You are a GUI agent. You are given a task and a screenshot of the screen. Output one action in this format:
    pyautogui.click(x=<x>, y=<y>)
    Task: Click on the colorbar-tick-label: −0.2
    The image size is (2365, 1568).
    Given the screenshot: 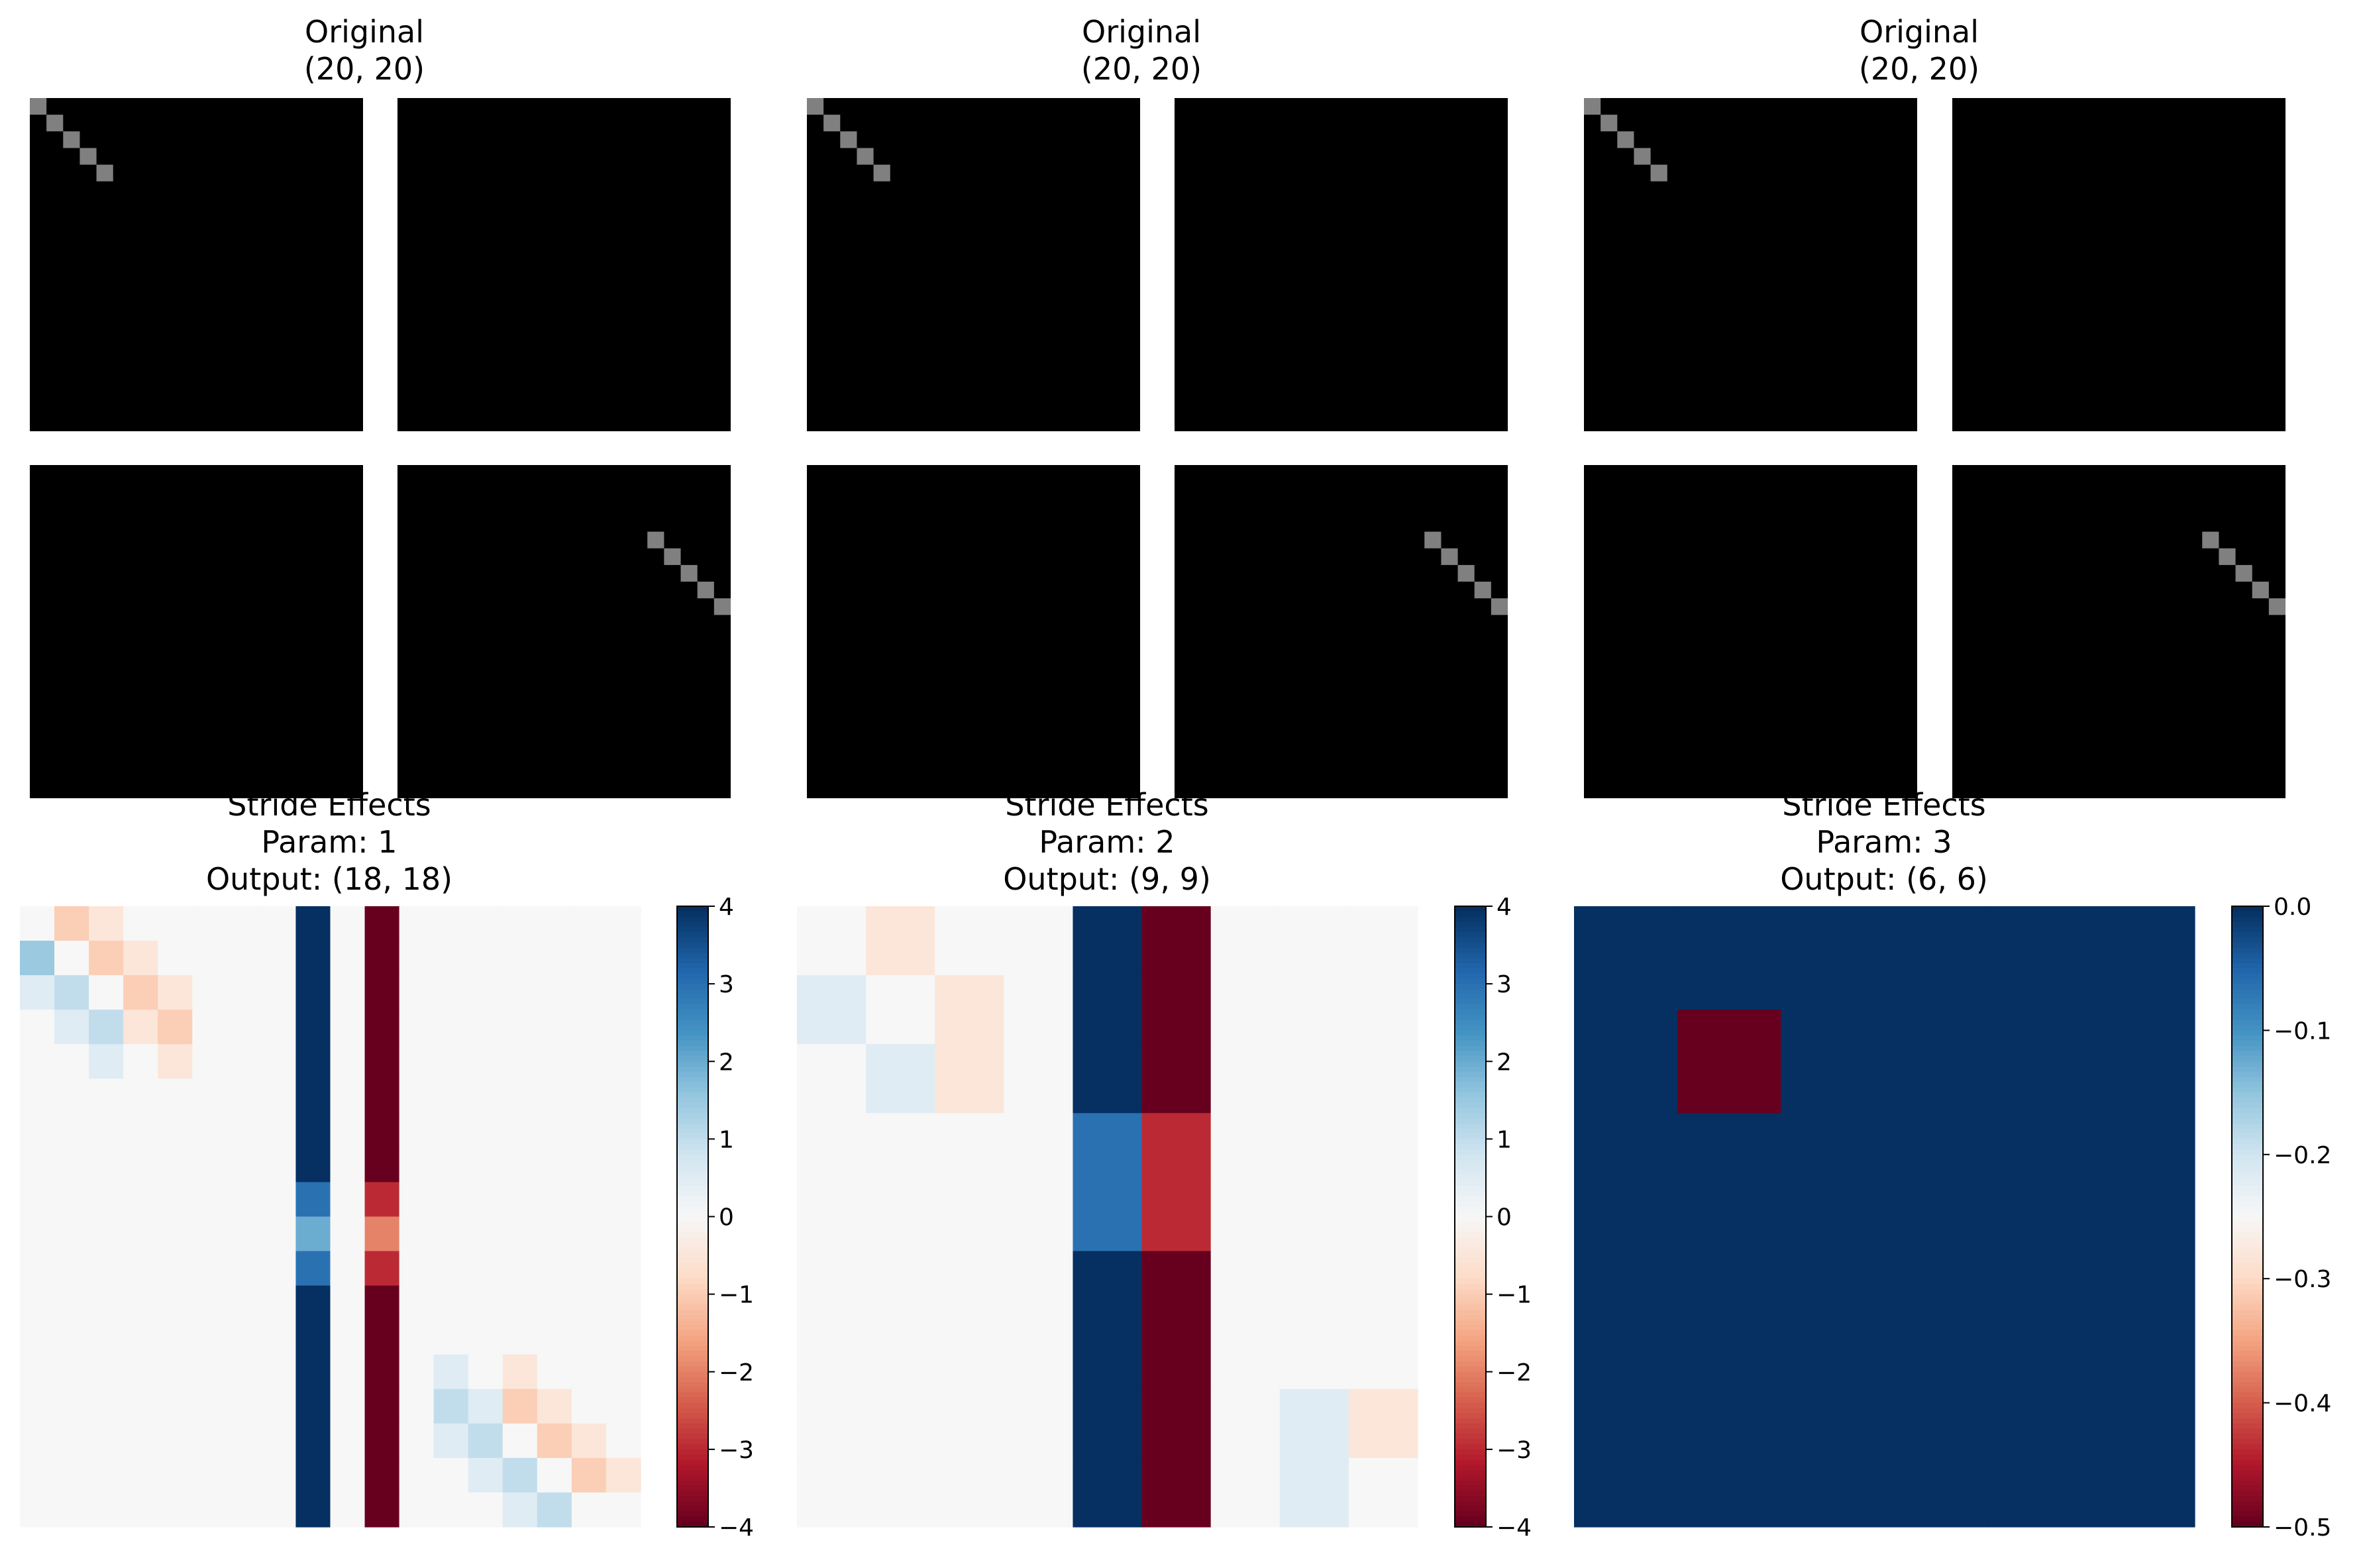 What is the action you would take?
    pyautogui.click(x=2302, y=1155)
    